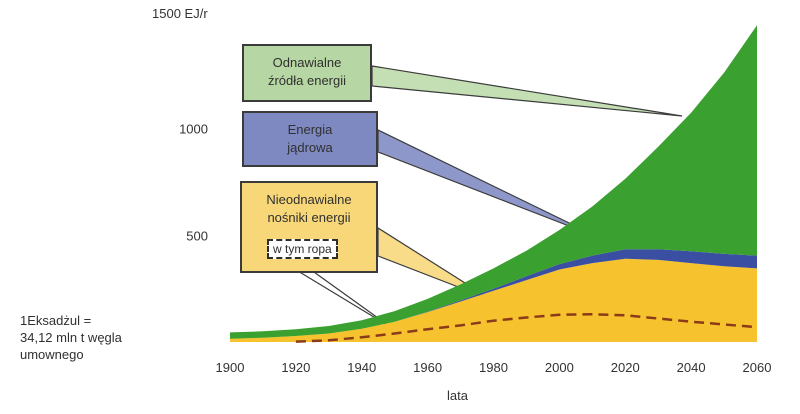 The height and width of the screenshot is (414, 800). Describe the element at coordinates (180, 13) in the screenshot. I see `y-unit-label: 1500 EJ/r` at that location.